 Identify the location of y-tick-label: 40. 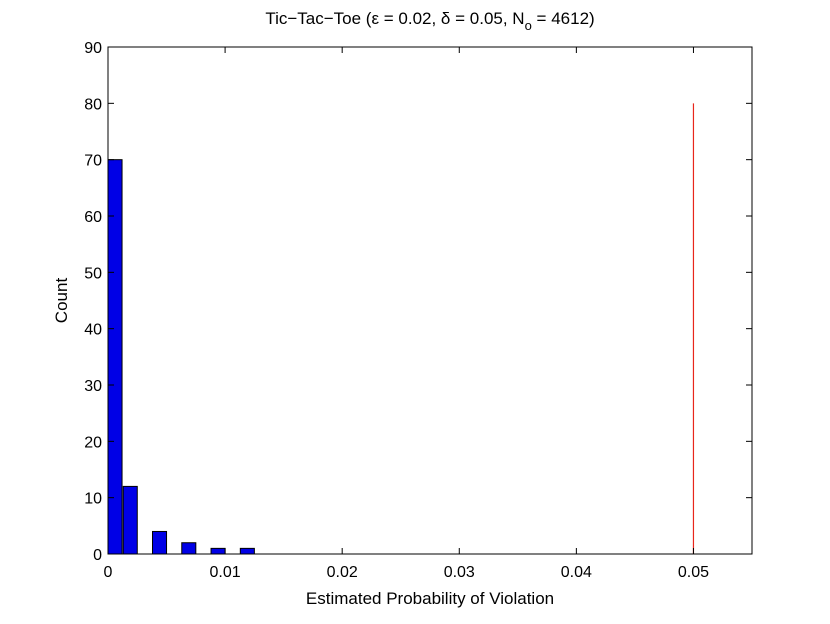
(93, 330).